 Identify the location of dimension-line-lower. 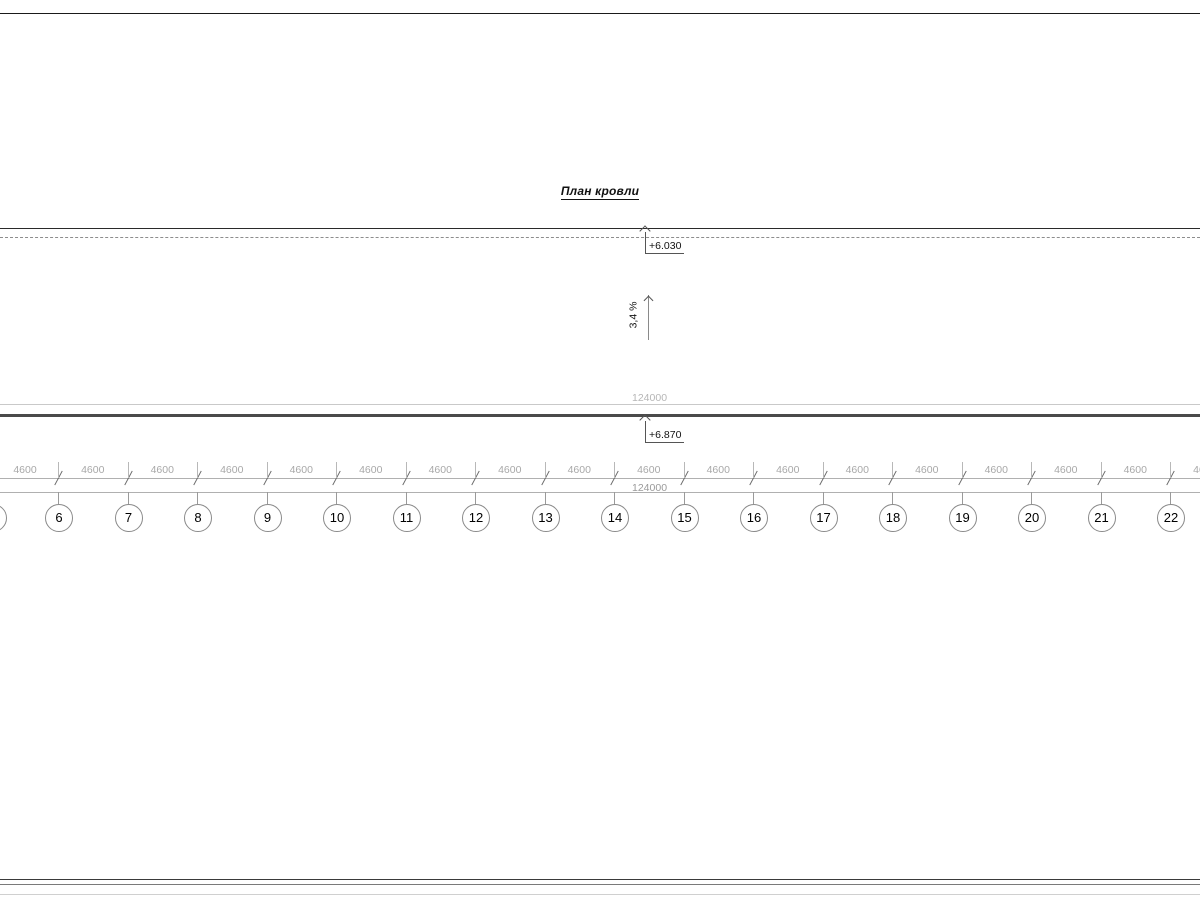
(600, 492).